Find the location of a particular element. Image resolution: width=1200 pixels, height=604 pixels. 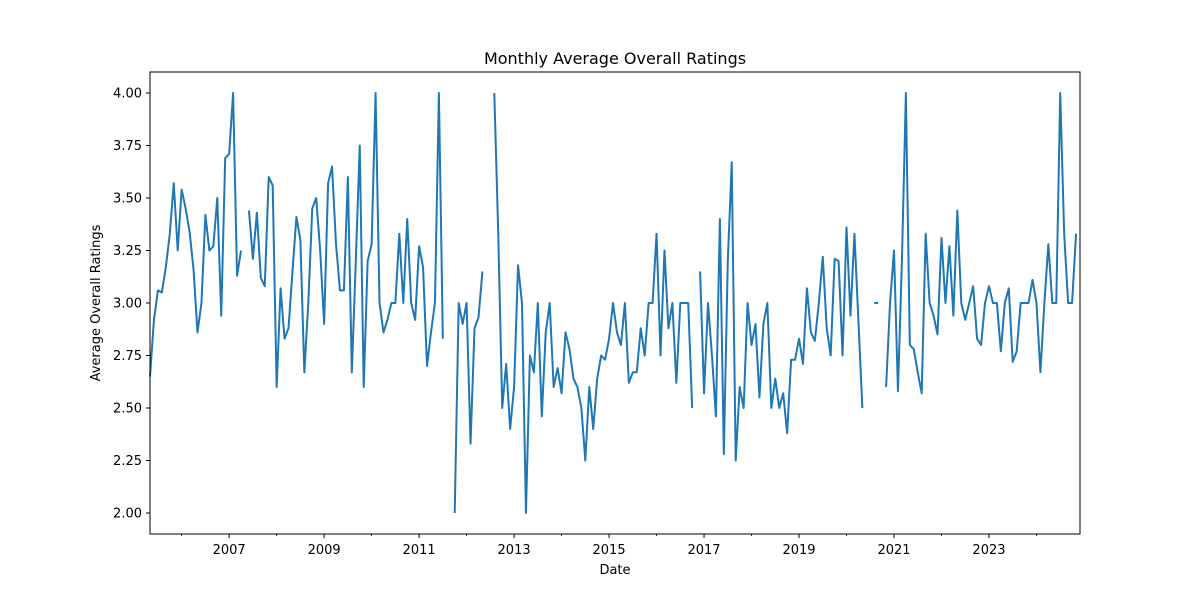

x-tick-label: 2019 is located at coordinates (798, 550).